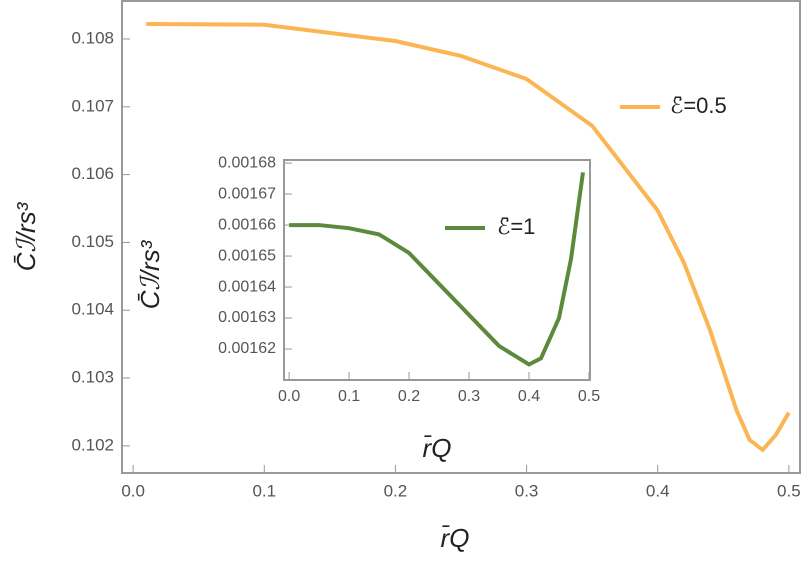 The image size is (806, 568). What do you see at coordinates (247, 224) in the screenshot?
I see `y-tick-label: 0.00166` at bounding box center [247, 224].